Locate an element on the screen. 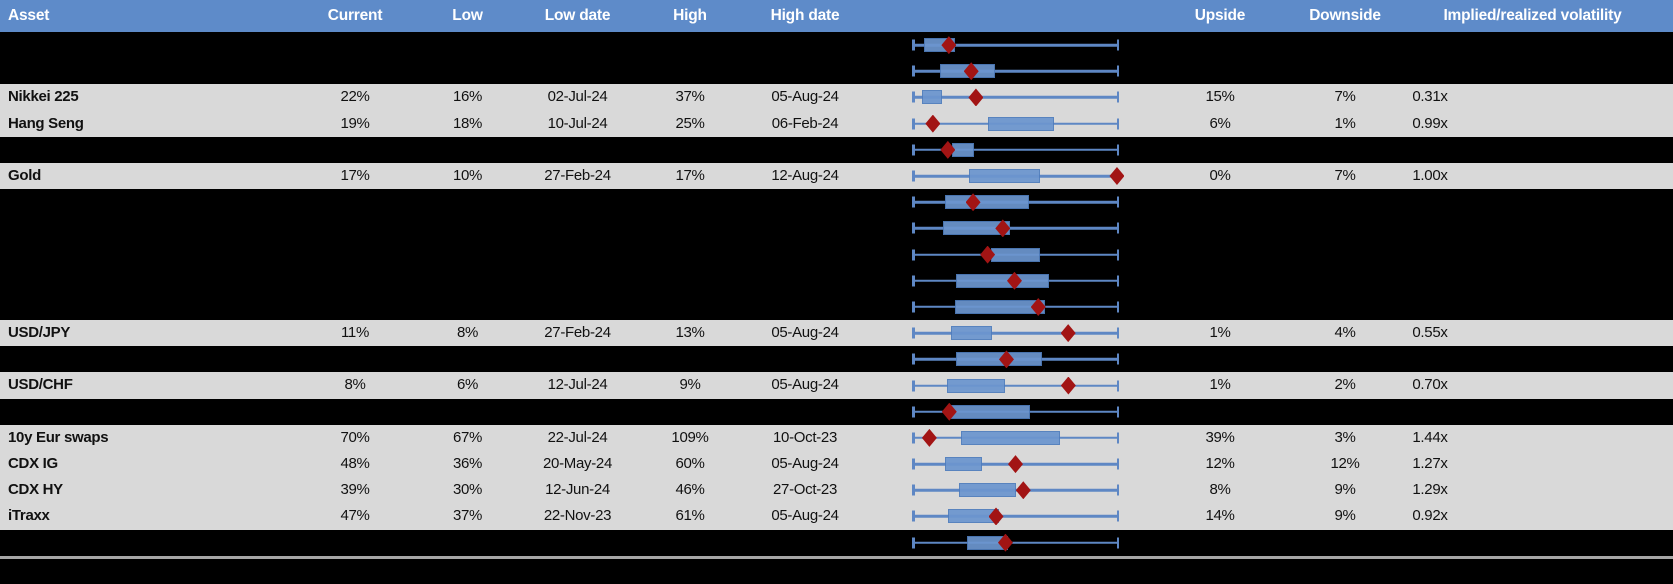 The width and height of the screenshot is (1673, 584). high-value: 25% is located at coordinates (690, 123).